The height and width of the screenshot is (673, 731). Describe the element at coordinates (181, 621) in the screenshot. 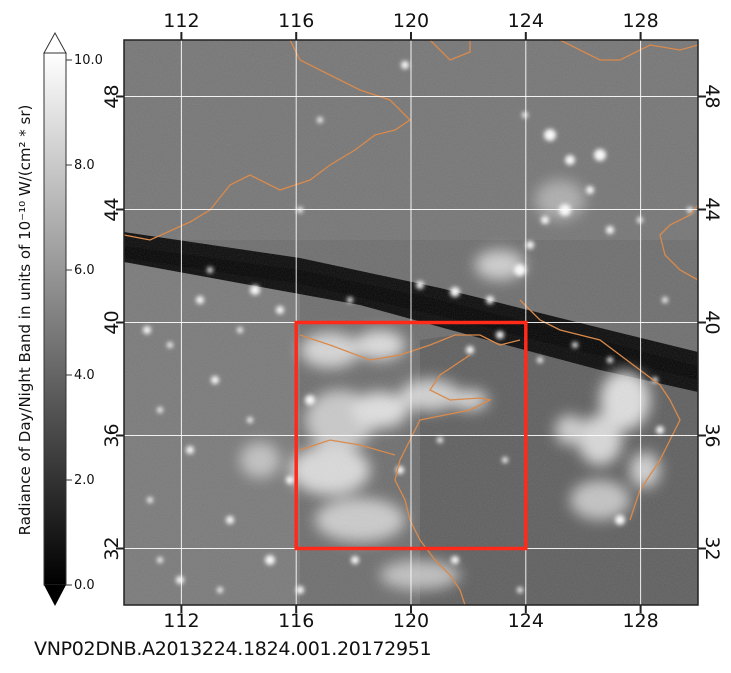

I see `lon-label-bottom: 112` at that location.